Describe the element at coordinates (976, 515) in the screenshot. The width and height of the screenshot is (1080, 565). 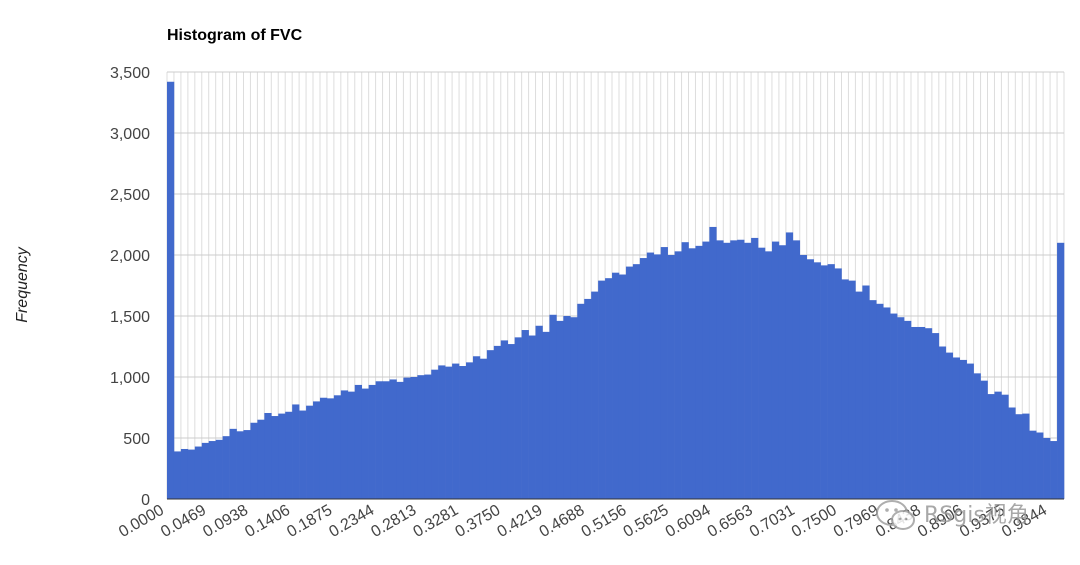
I see `watermark-text: RSgis视角` at that location.